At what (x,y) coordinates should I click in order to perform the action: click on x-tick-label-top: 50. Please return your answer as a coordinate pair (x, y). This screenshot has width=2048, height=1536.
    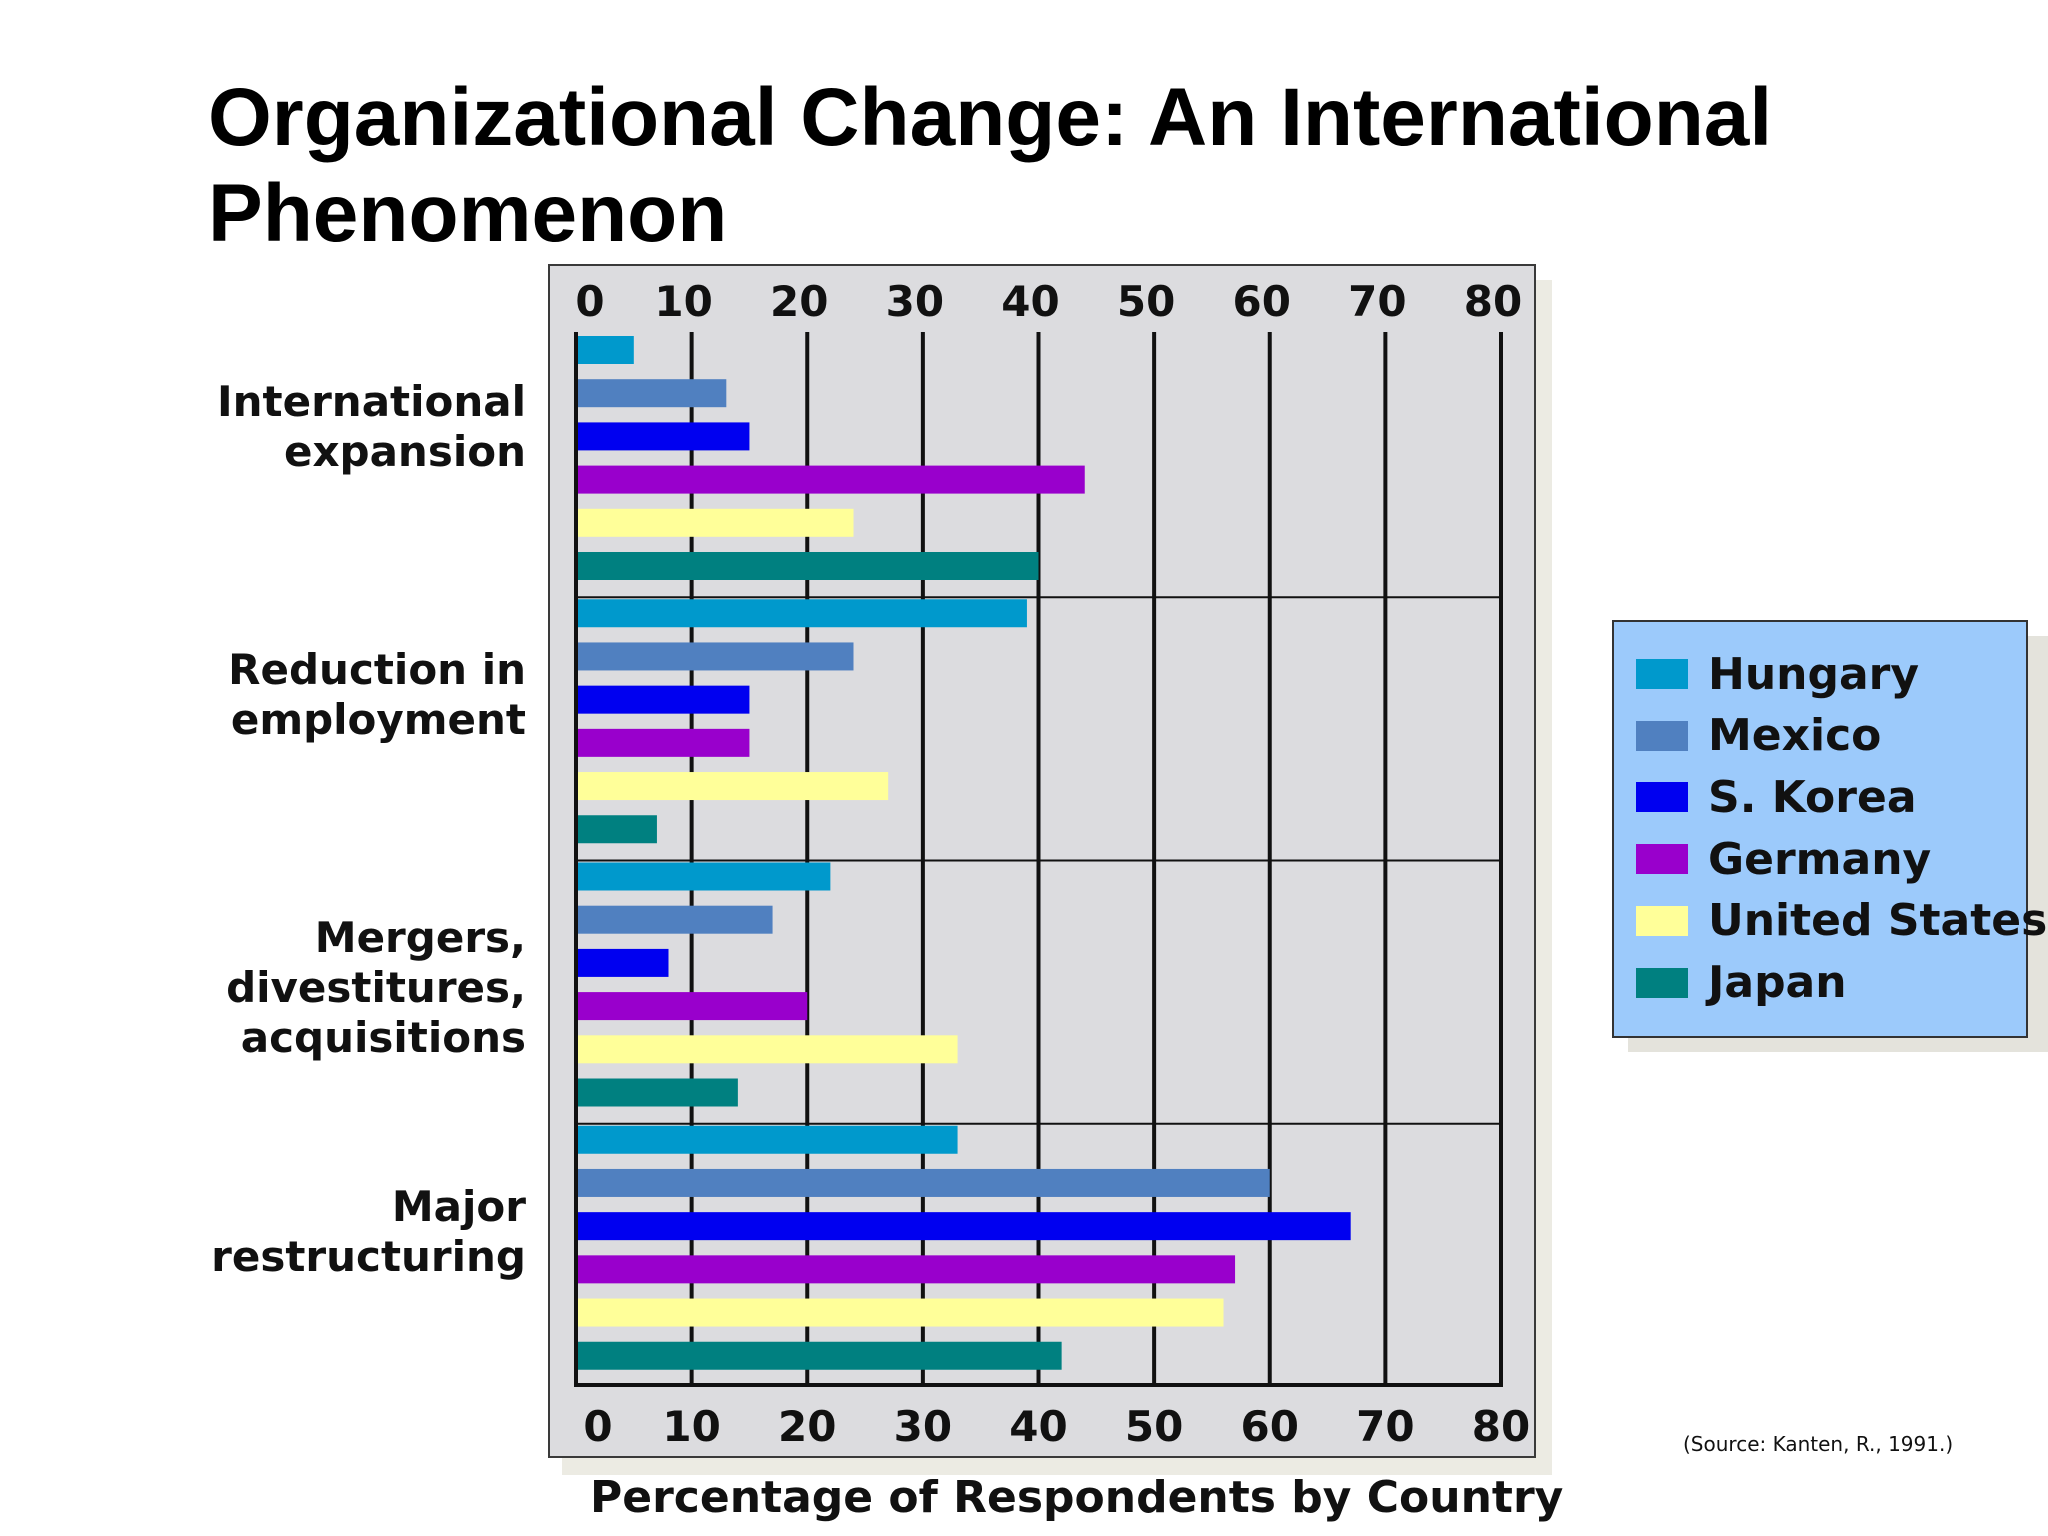
    Looking at the image, I should click on (1146, 301).